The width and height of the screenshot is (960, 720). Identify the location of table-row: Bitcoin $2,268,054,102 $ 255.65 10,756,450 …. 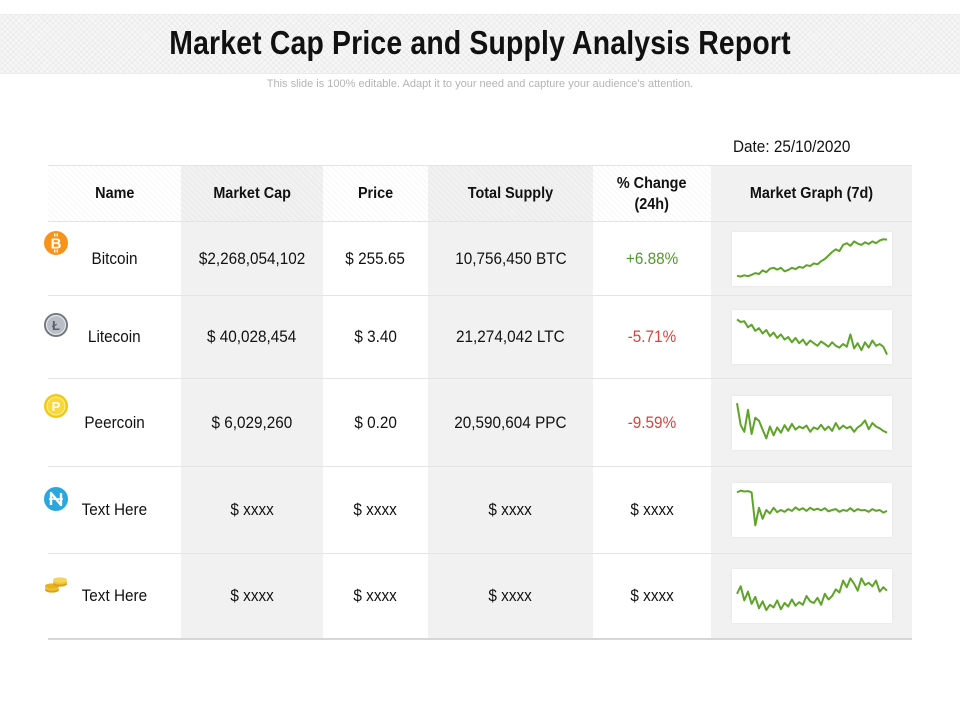
(480, 259).